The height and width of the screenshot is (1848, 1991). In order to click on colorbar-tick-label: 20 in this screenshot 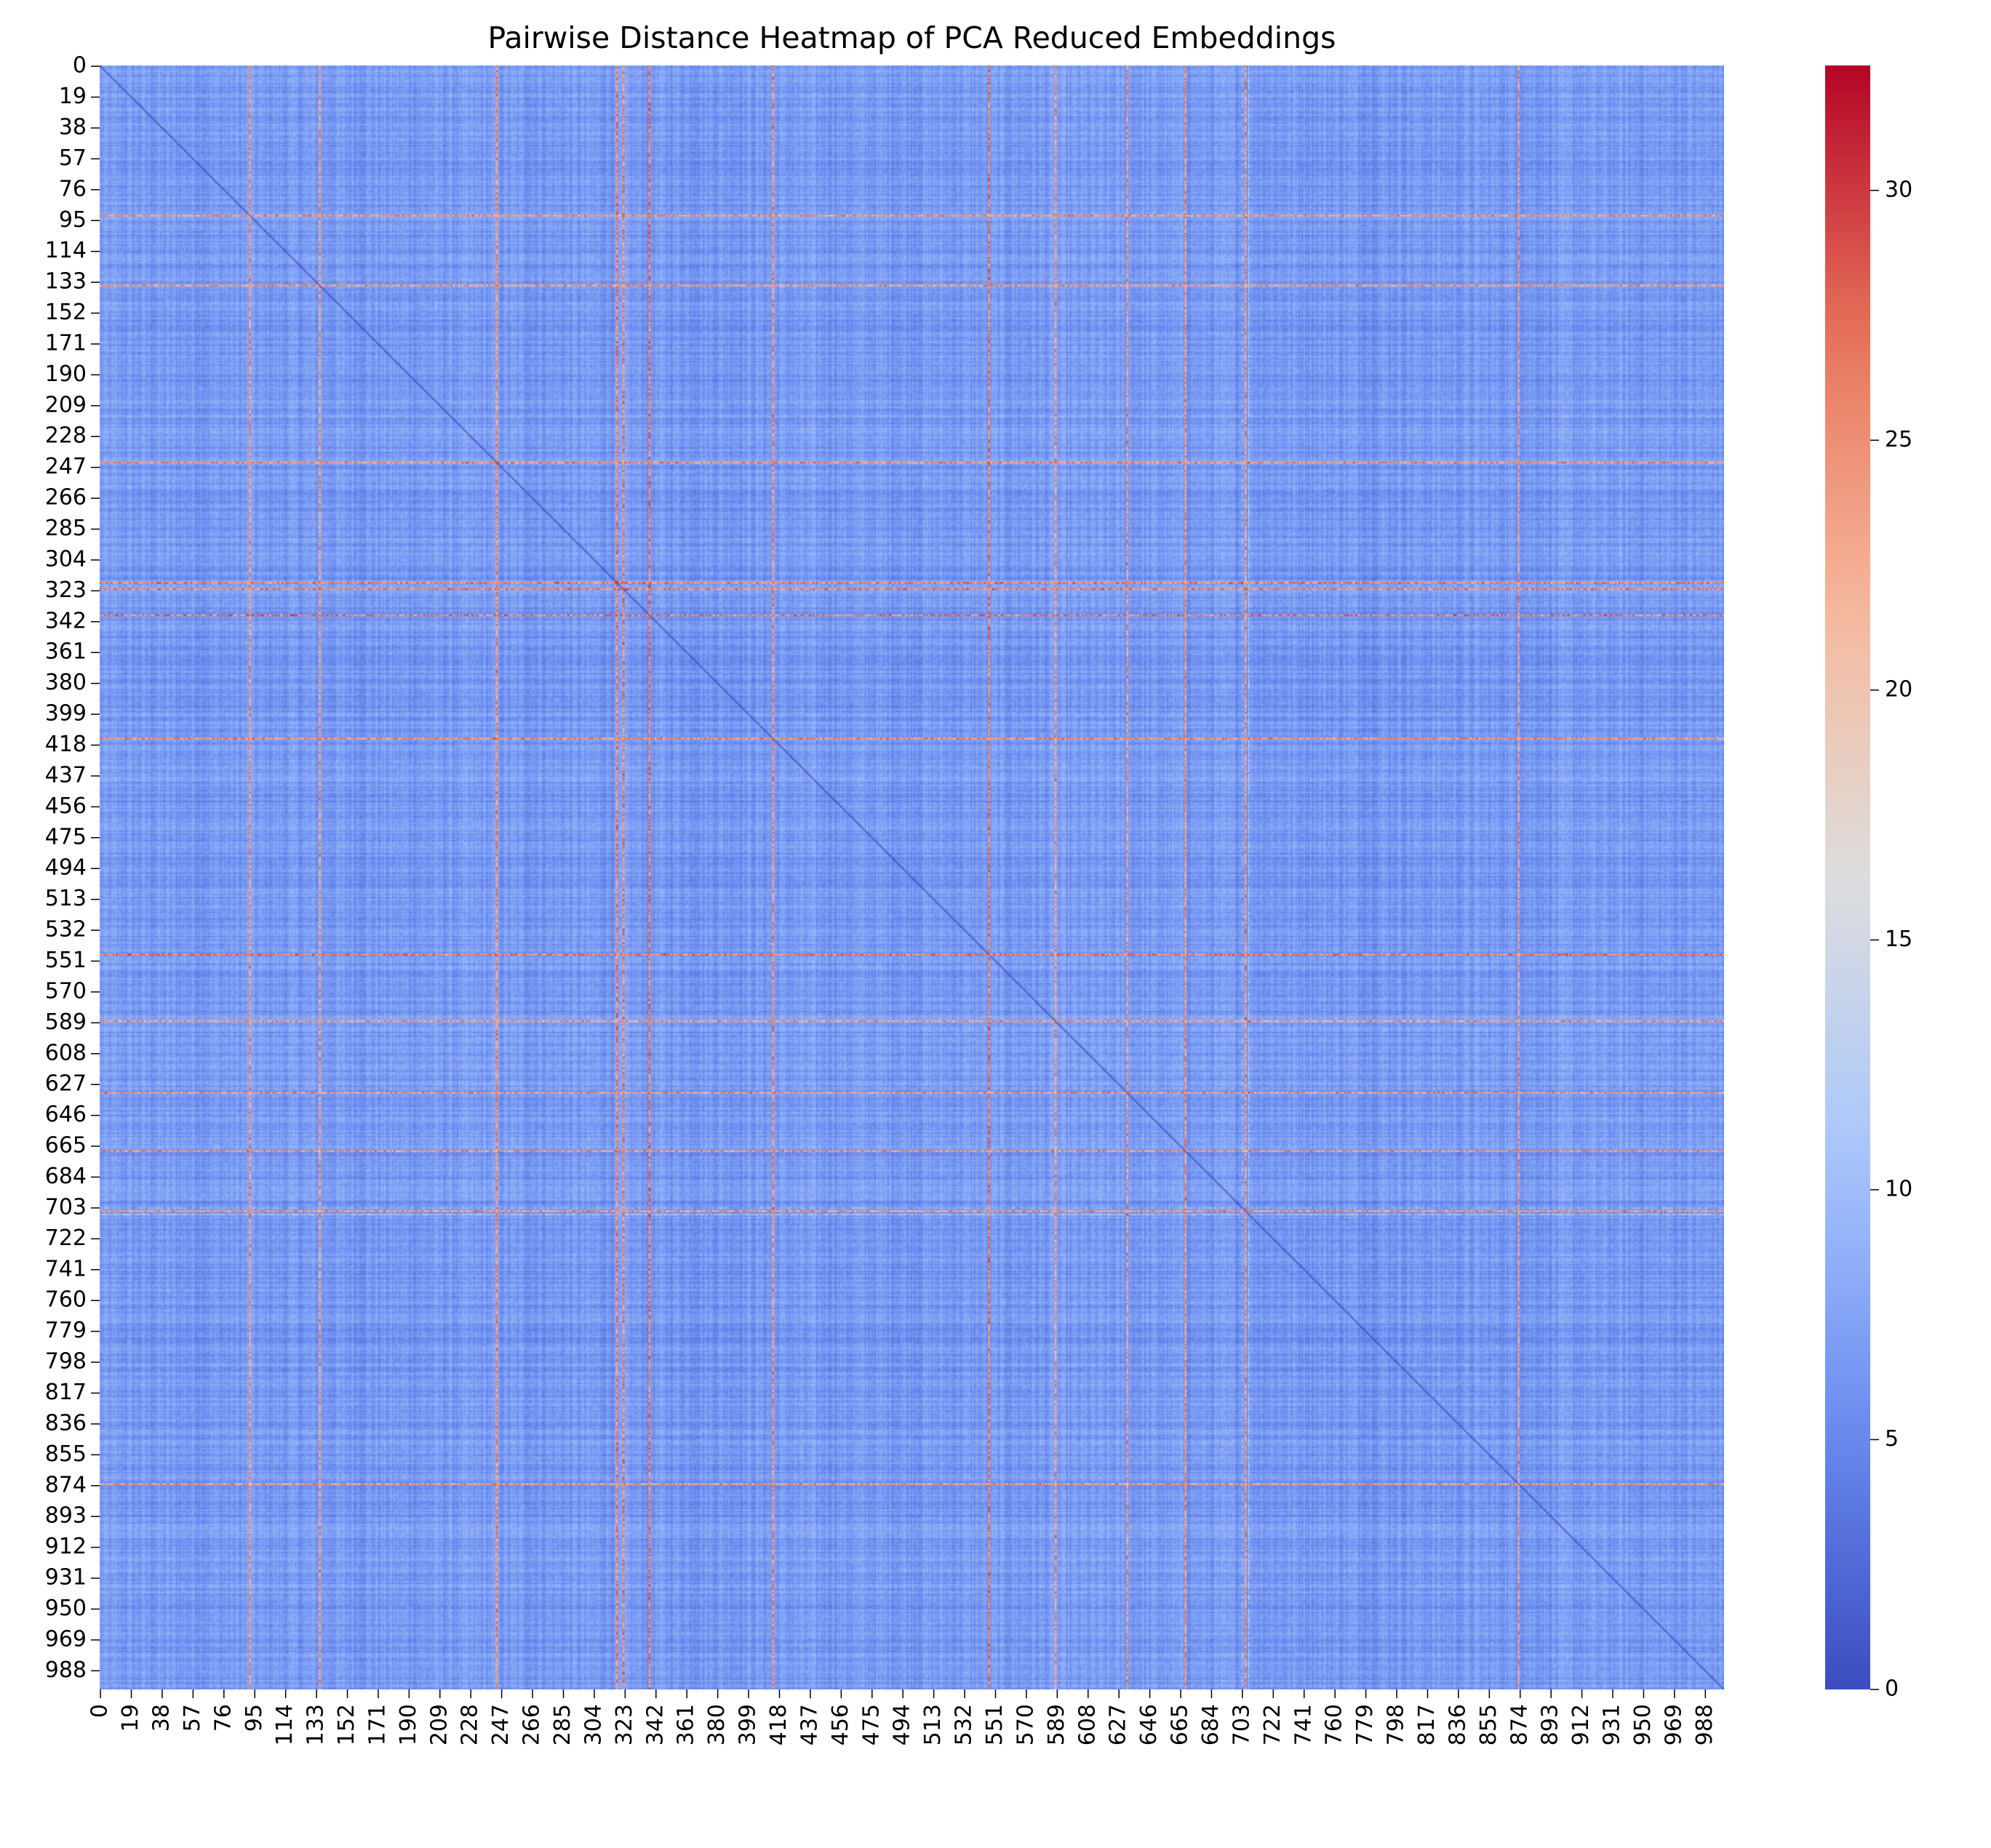, I will do `click(1898, 689)`.